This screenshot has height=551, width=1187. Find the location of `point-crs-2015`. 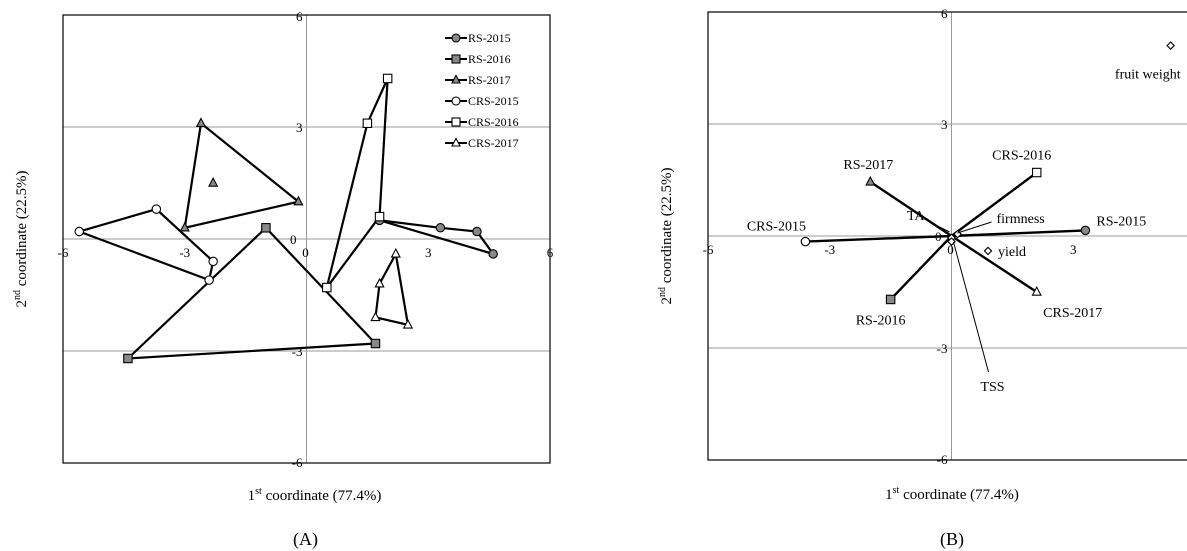

point-crs-2015 is located at coordinates (805, 241).